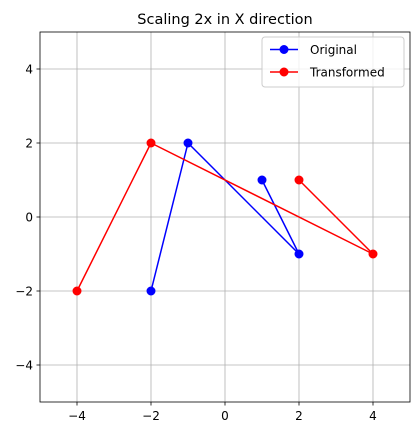 Image resolution: width=419 pixels, height=435 pixels. Describe the element at coordinates (373, 416) in the screenshot. I see `x-tick-label: 4` at that location.